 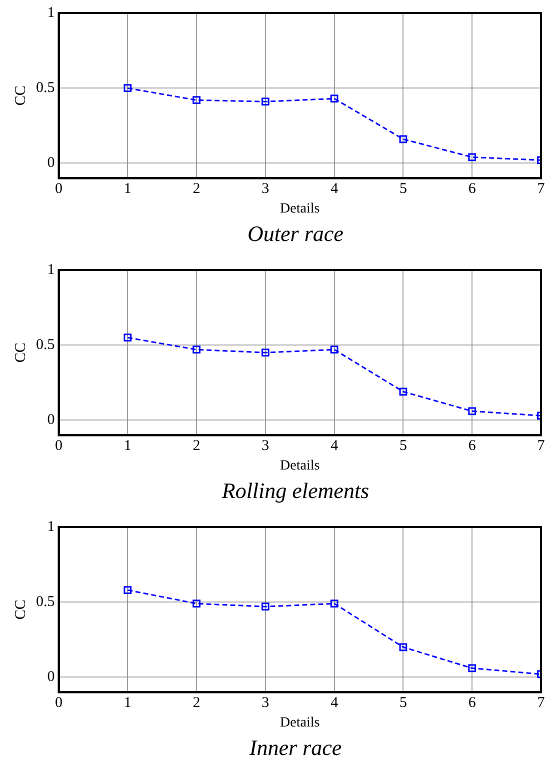 I want to click on text: Outer race, so click(x=295, y=234).